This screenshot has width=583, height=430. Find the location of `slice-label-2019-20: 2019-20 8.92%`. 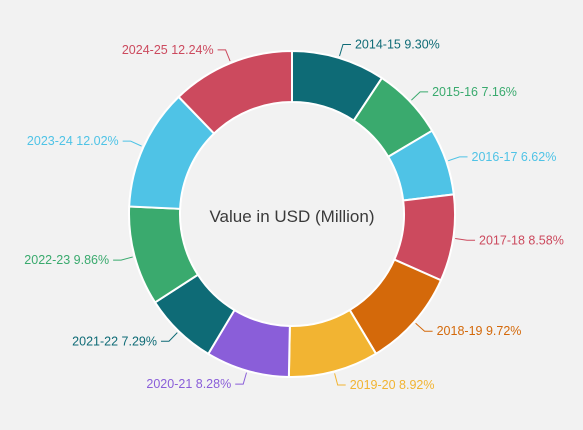

slice-label-2019-20: 2019-20 8.92% is located at coordinates (392, 385).